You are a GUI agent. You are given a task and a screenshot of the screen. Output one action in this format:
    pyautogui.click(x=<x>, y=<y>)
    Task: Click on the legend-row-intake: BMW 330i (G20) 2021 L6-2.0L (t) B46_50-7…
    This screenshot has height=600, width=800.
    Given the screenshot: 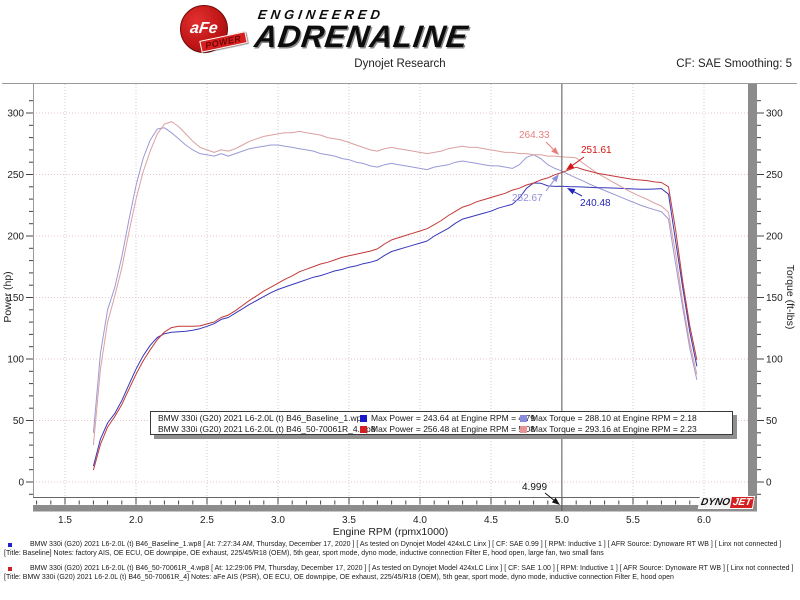 What is the action you would take?
    pyautogui.click(x=445, y=429)
    